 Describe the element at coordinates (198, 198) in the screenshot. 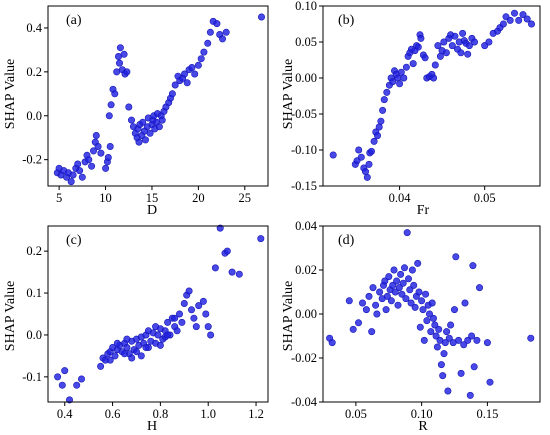

I see `x-tick-label: 20` at that location.